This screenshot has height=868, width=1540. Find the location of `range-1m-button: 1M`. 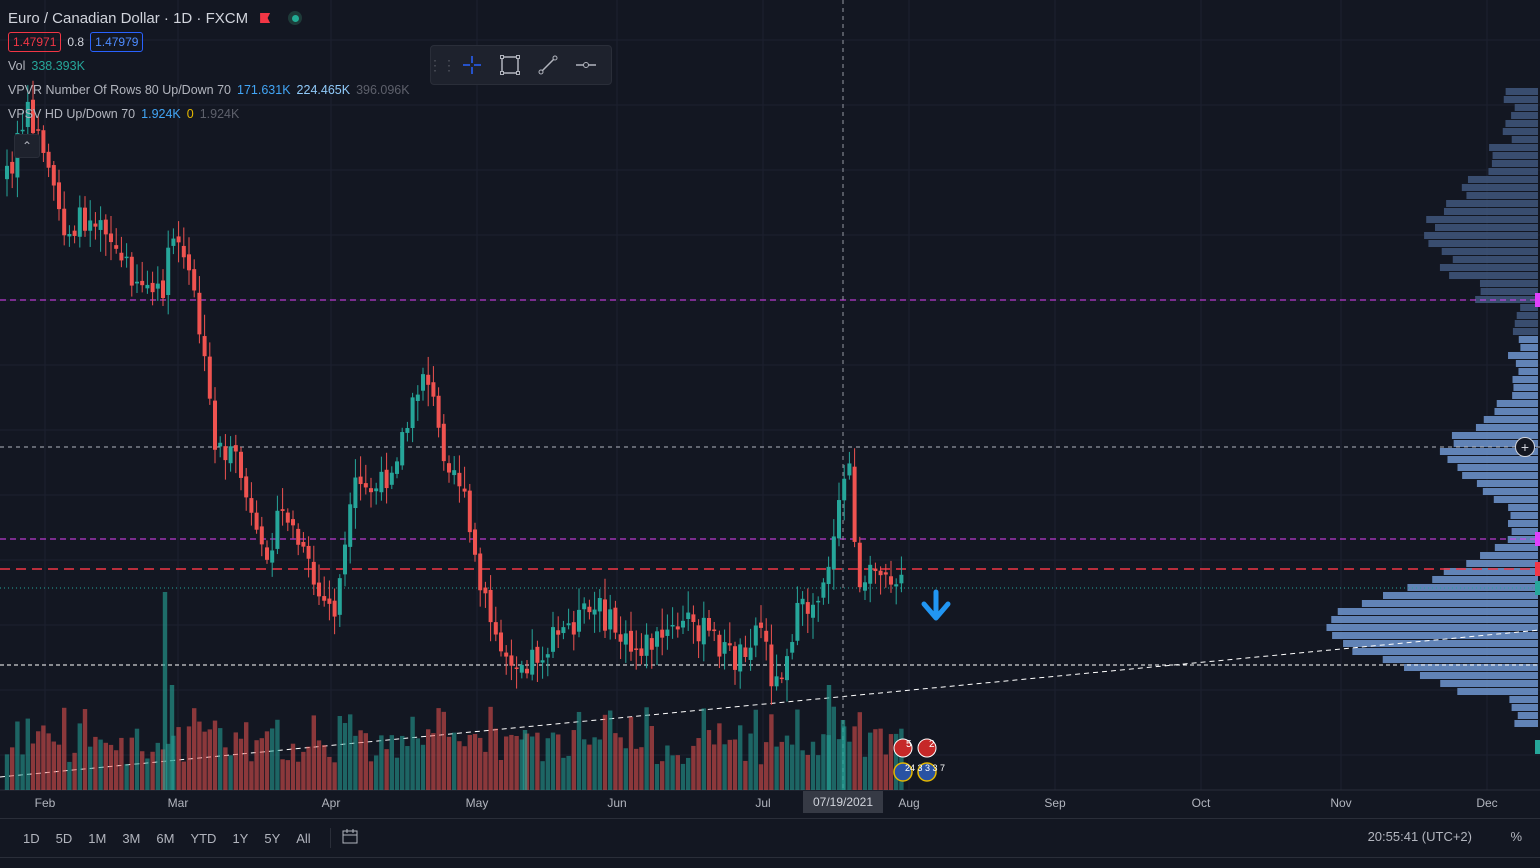

range-1m-button: 1M is located at coordinates (97, 838).